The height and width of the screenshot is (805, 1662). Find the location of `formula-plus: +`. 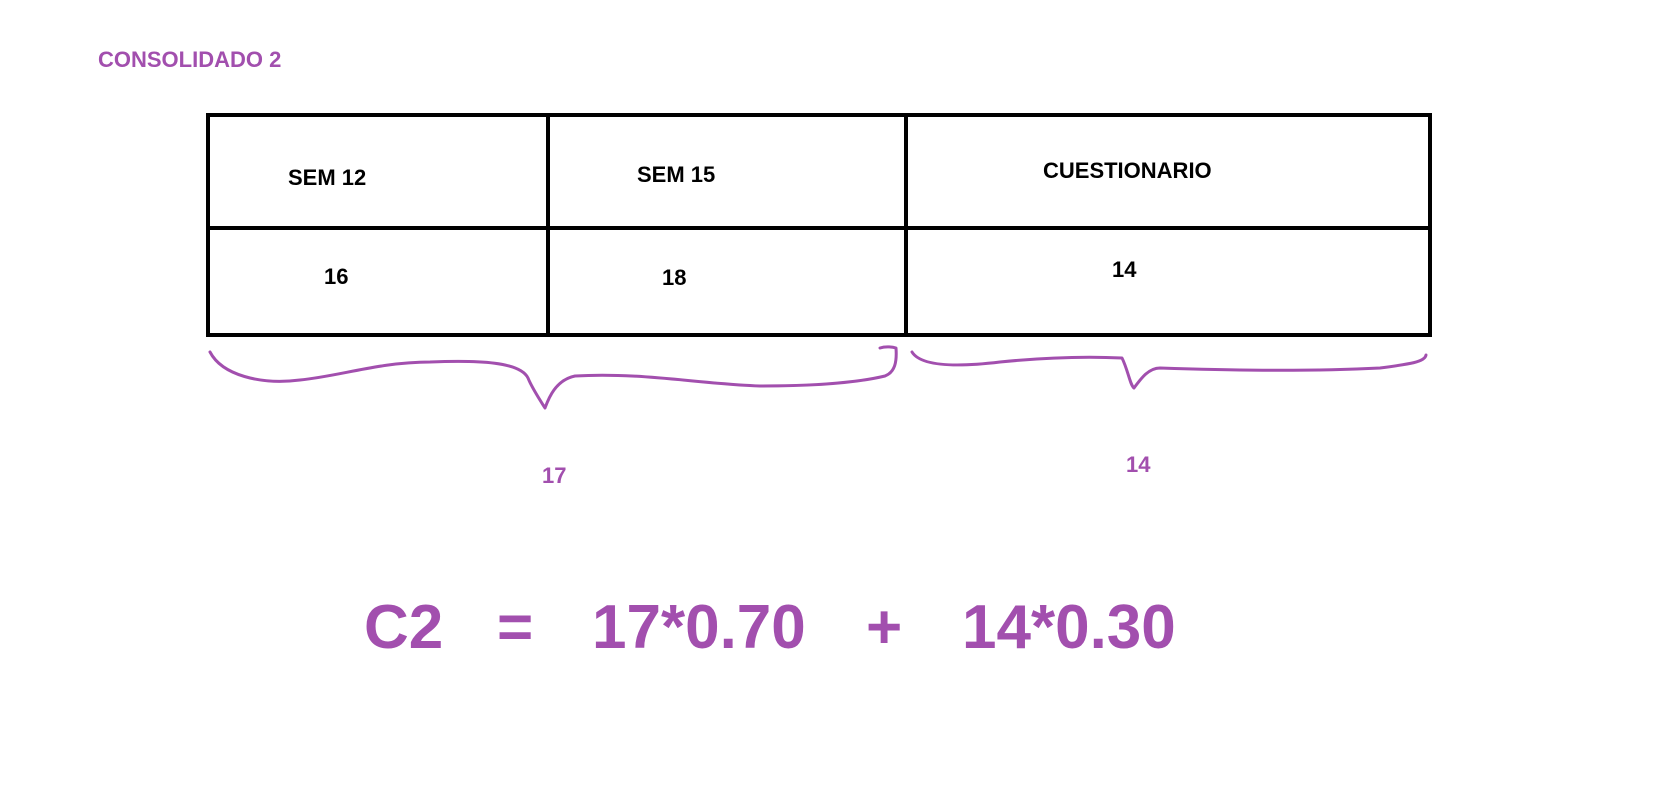

formula-plus: + is located at coordinates (884, 627).